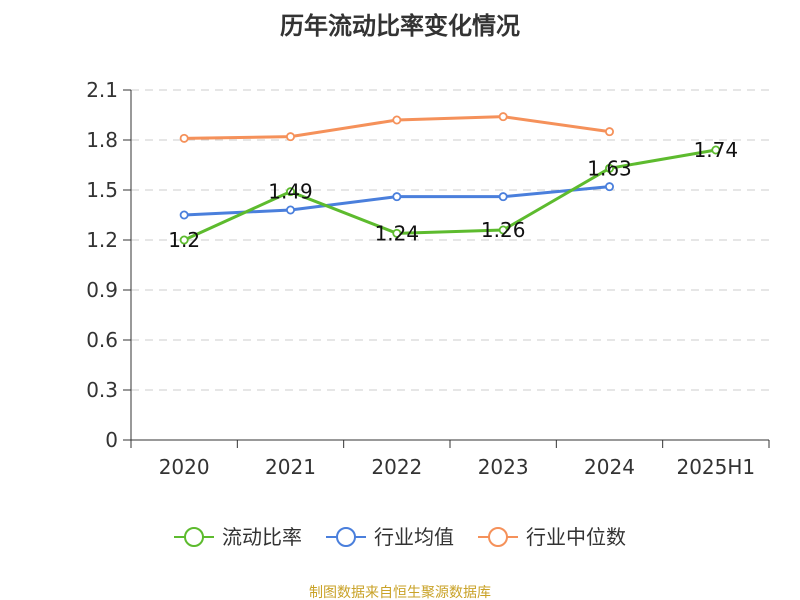 This screenshot has height=600, width=800. Describe the element at coordinates (503, 467) in the screenshot. I see `x-tick-label: 2023` at that location.